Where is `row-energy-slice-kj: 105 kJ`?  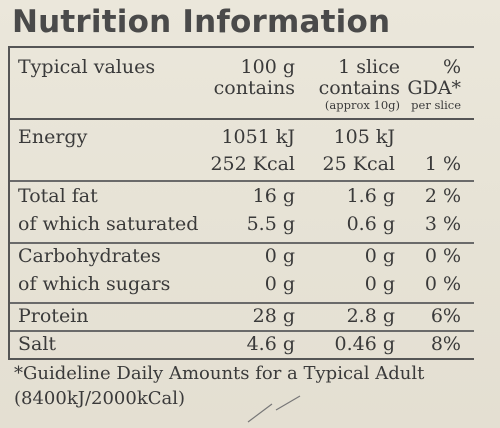
row-energy-slice-kj: 105 kJ is located at coordinates (364, 137).